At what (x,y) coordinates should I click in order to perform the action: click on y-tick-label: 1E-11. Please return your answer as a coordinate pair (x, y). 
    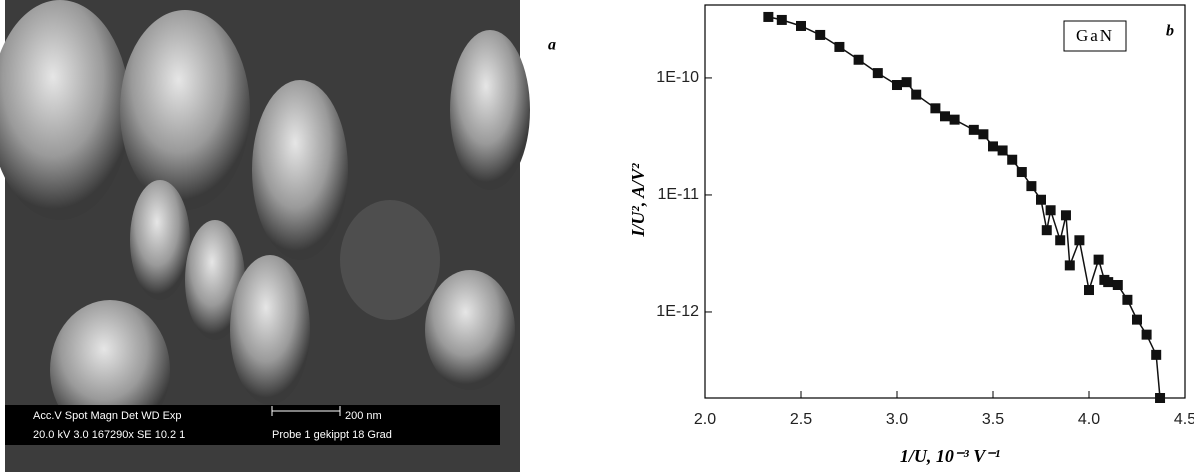
    Looking at the image, I should click on (678, 194).